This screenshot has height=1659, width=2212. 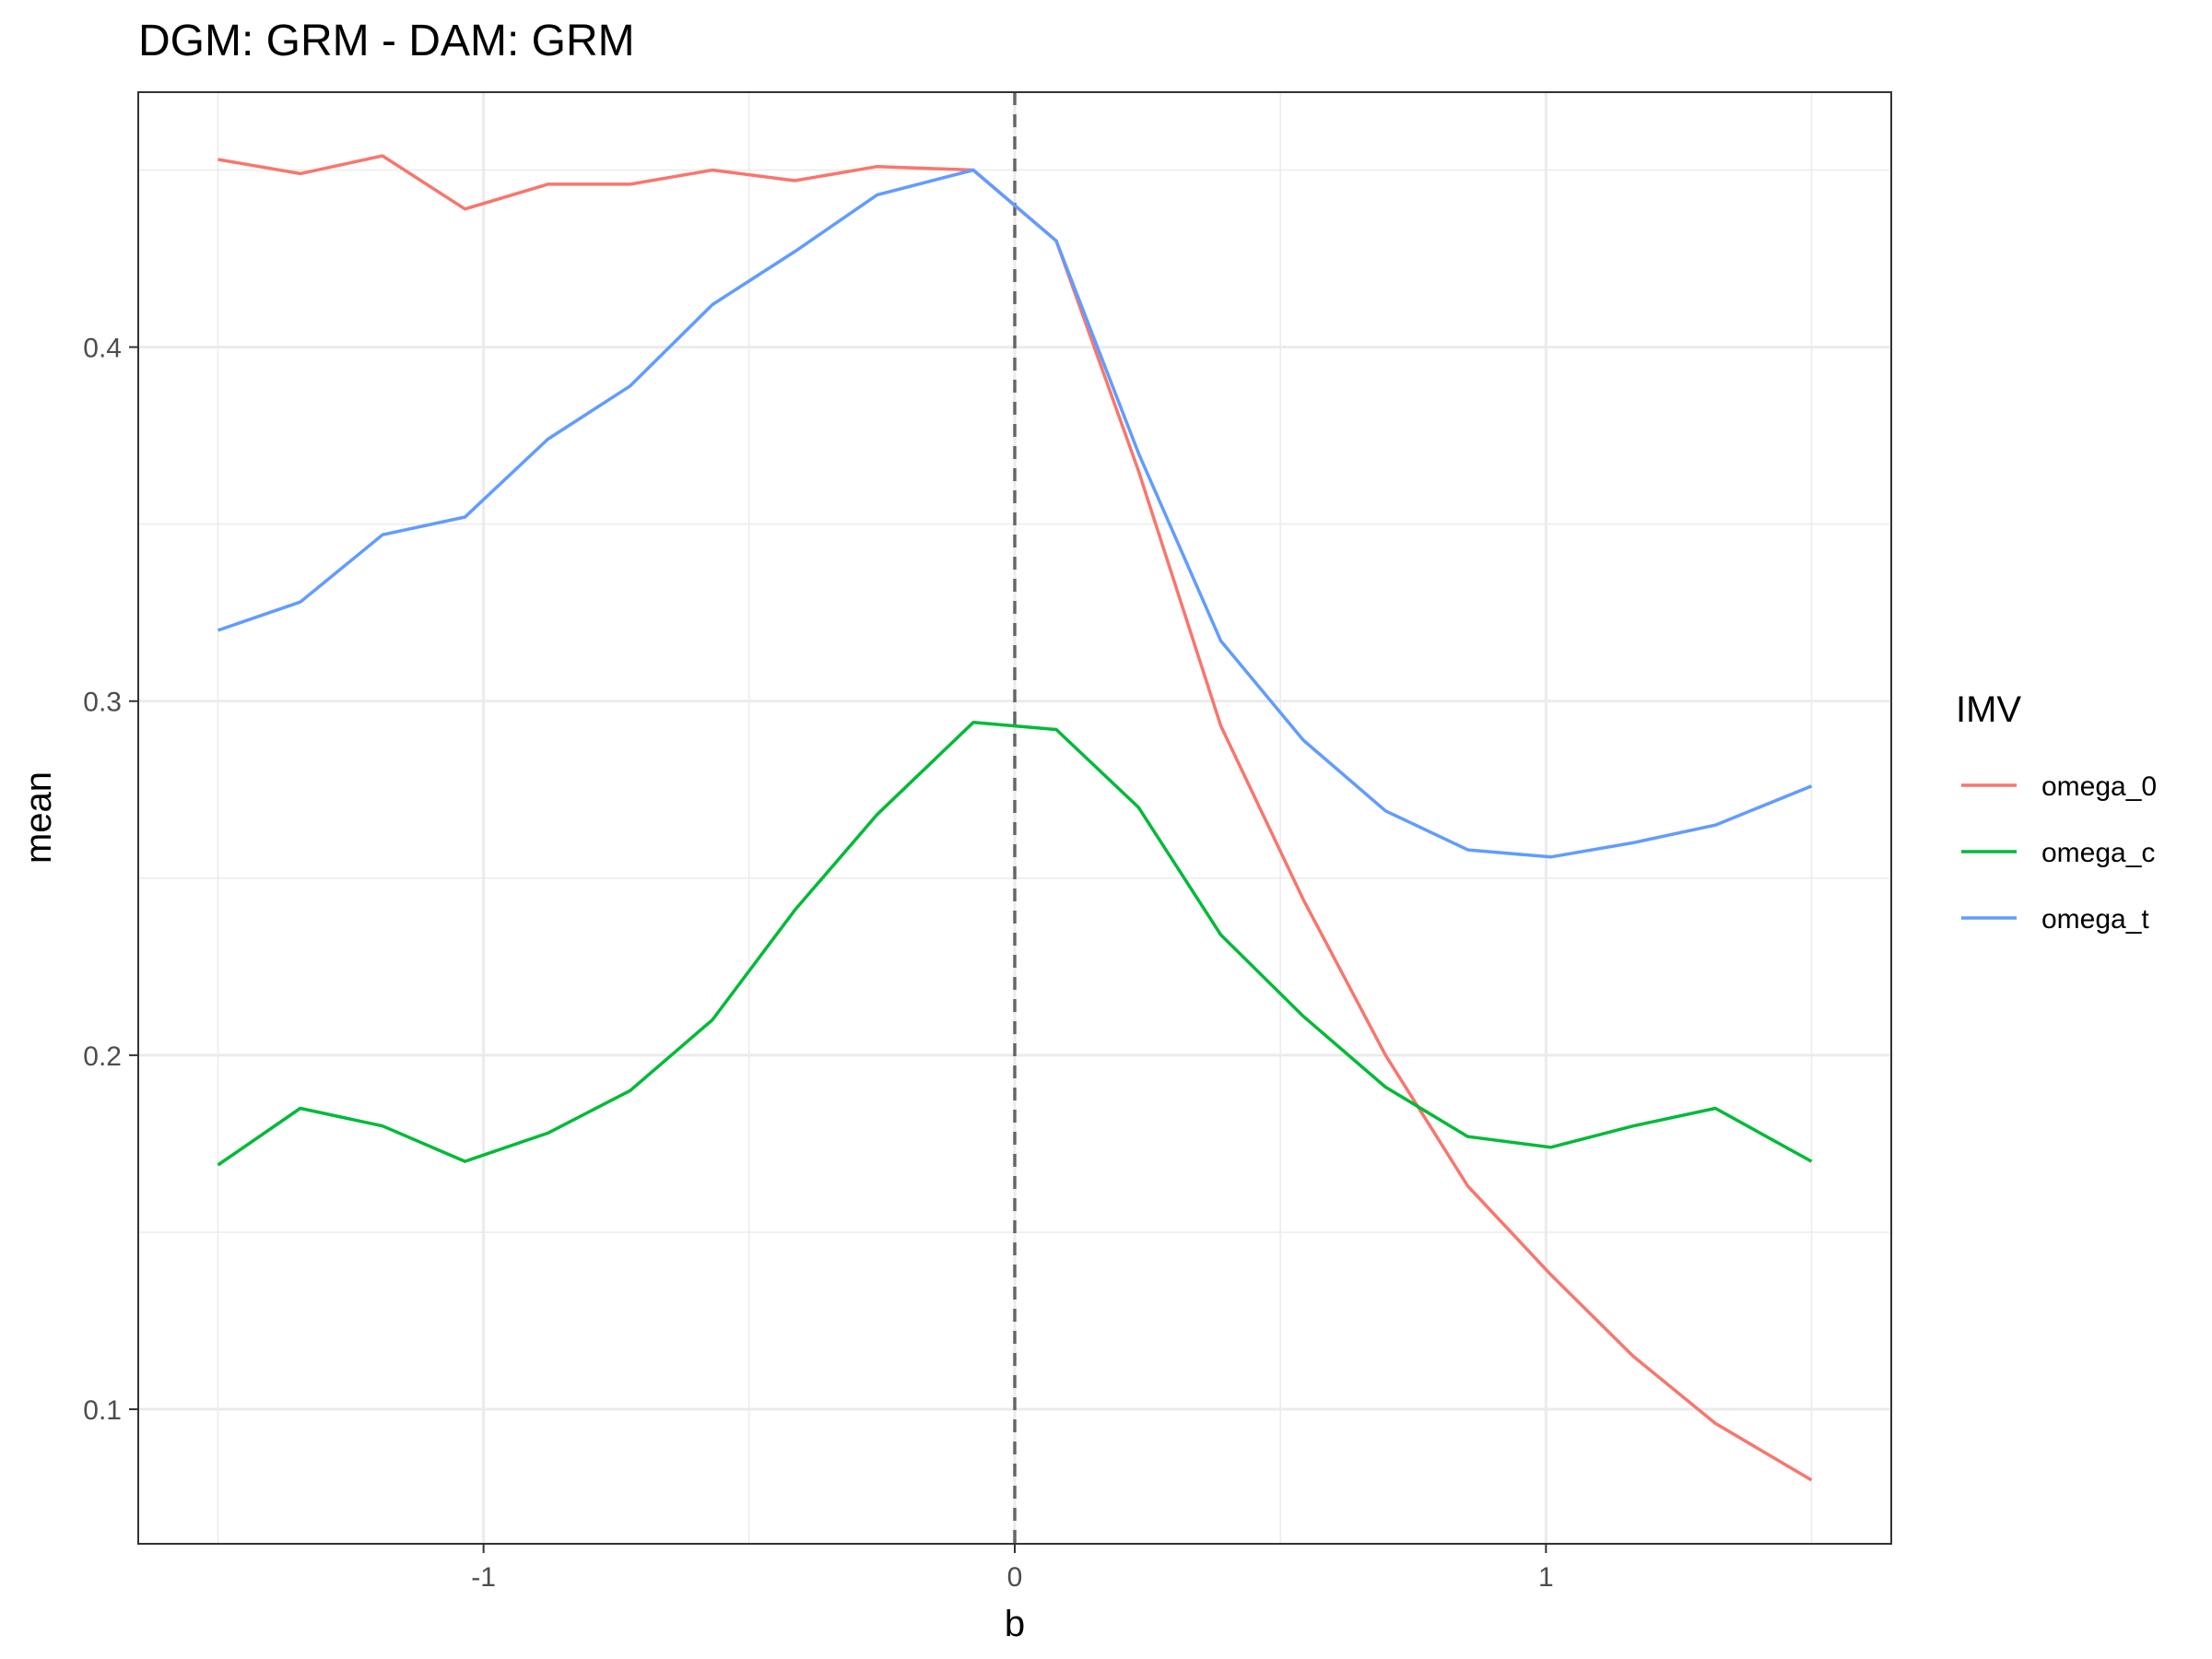 What do you see at coordinates (38, 817) in the screenshot?
I see `y-axis-title: mean` at bounding box center [38, 817].